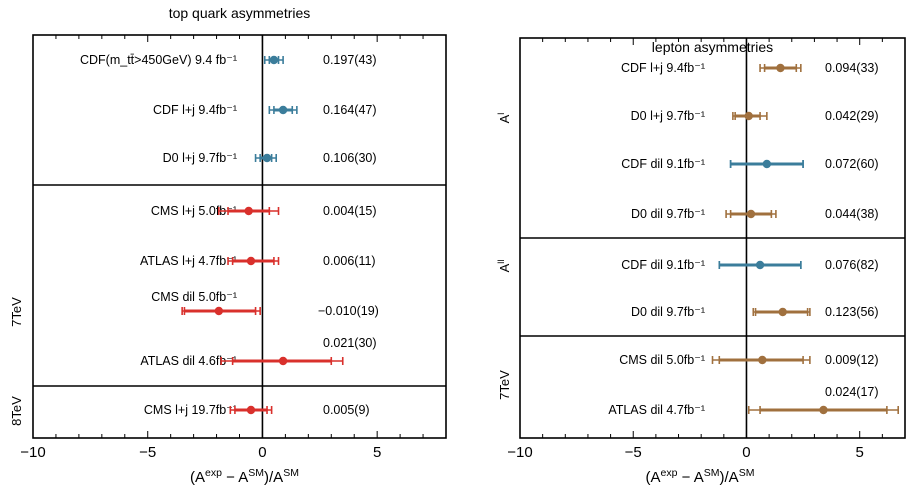 Image resolution: width=912 pixels, height=502 pixels. I want to click on row-value: 0.094(33), so click(852, 68).